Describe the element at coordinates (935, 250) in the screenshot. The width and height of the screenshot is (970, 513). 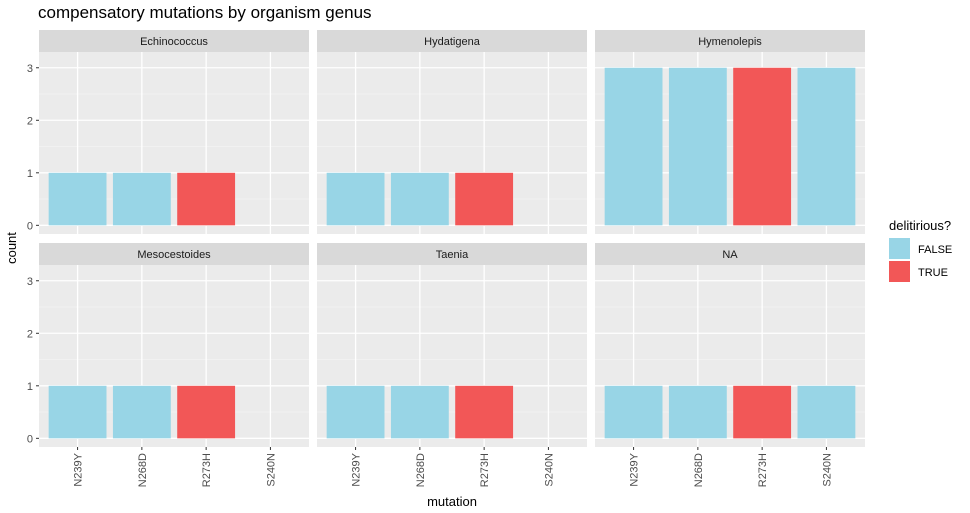
I see `legend-label: FALSE` at that location.